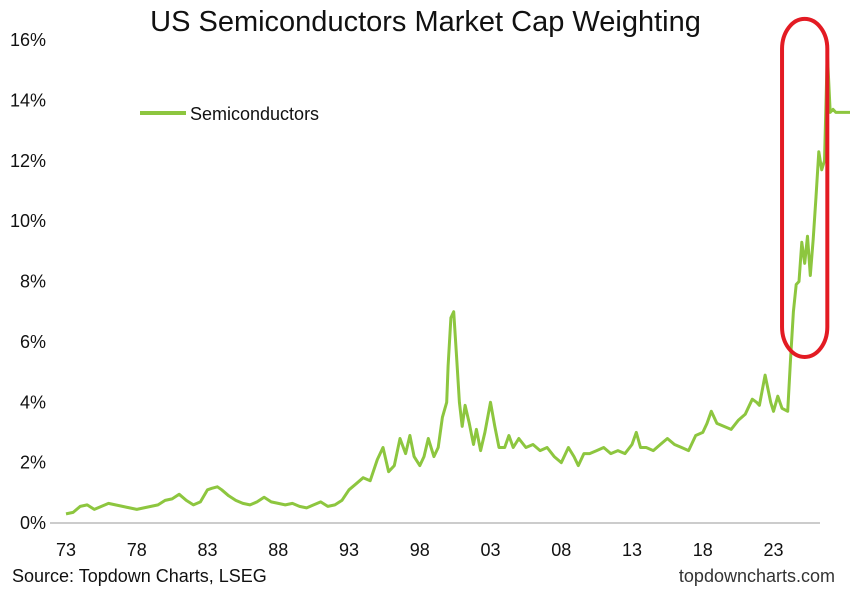  Describe the element at coordinates (632, 550) in the screenshot. I see `x-tick-label: 13` at that location.